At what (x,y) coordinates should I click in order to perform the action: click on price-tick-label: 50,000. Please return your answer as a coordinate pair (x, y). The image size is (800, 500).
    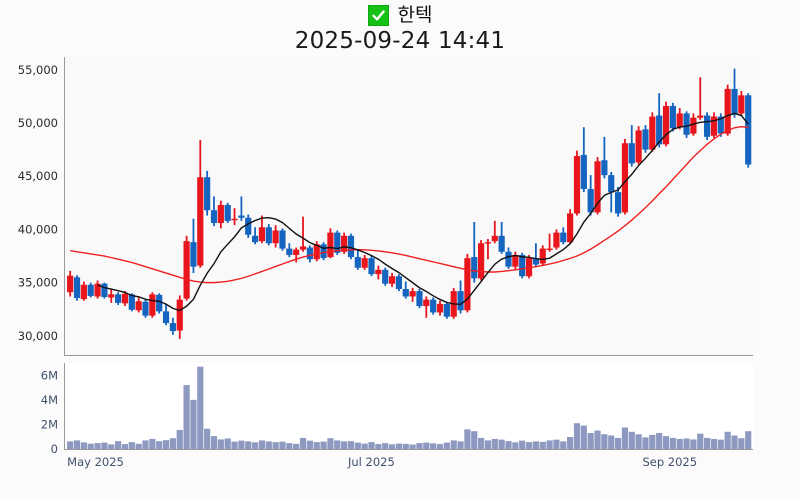
    Looking at the image, I should click on (38, 123).